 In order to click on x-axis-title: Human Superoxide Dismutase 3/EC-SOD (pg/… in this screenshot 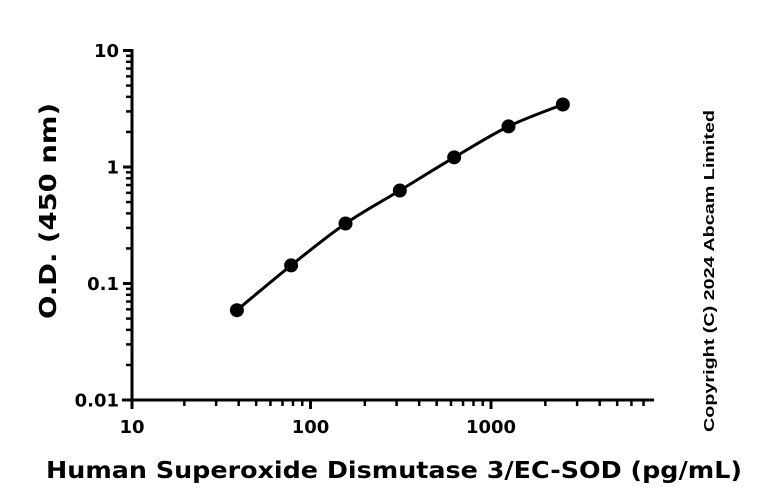, I will do `click(394, 471)`.